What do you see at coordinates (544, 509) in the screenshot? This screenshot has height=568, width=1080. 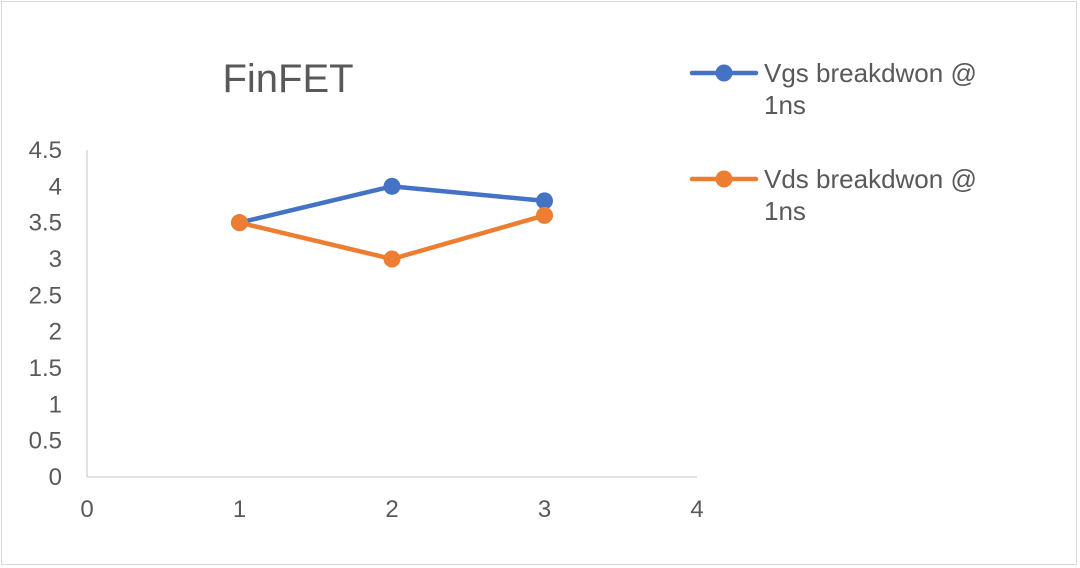 I see `x-tick-label: 3` at bounding box center [544, 509].